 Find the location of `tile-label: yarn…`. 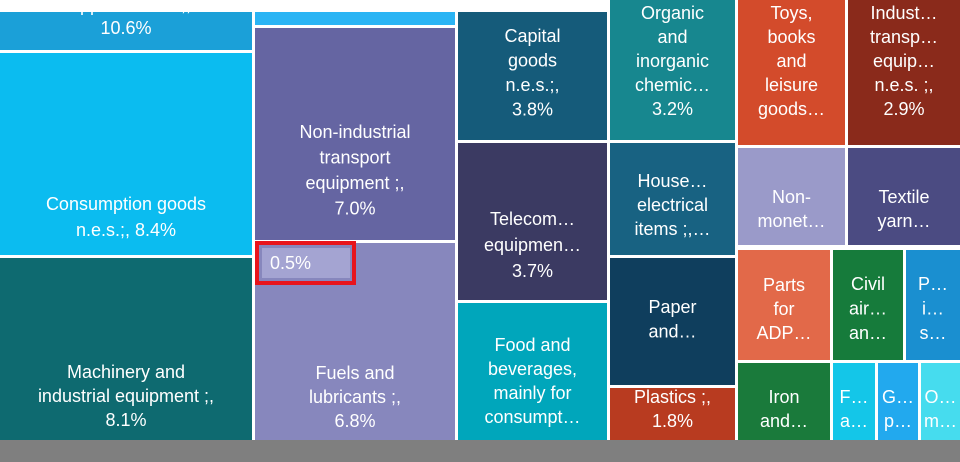

tile-label: yarn… is located at coordinates (903, 221).